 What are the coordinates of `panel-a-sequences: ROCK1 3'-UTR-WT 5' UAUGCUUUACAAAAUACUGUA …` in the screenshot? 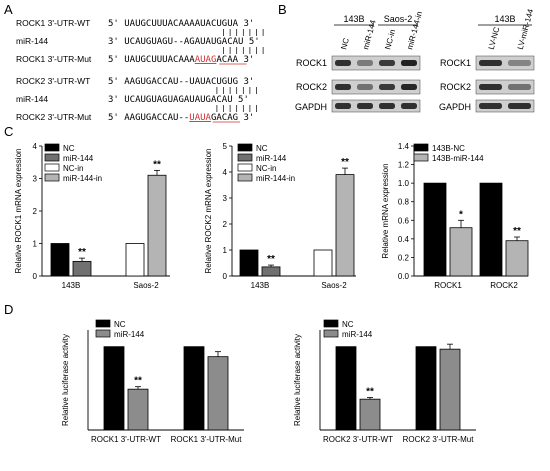 It's located at (140, 70).